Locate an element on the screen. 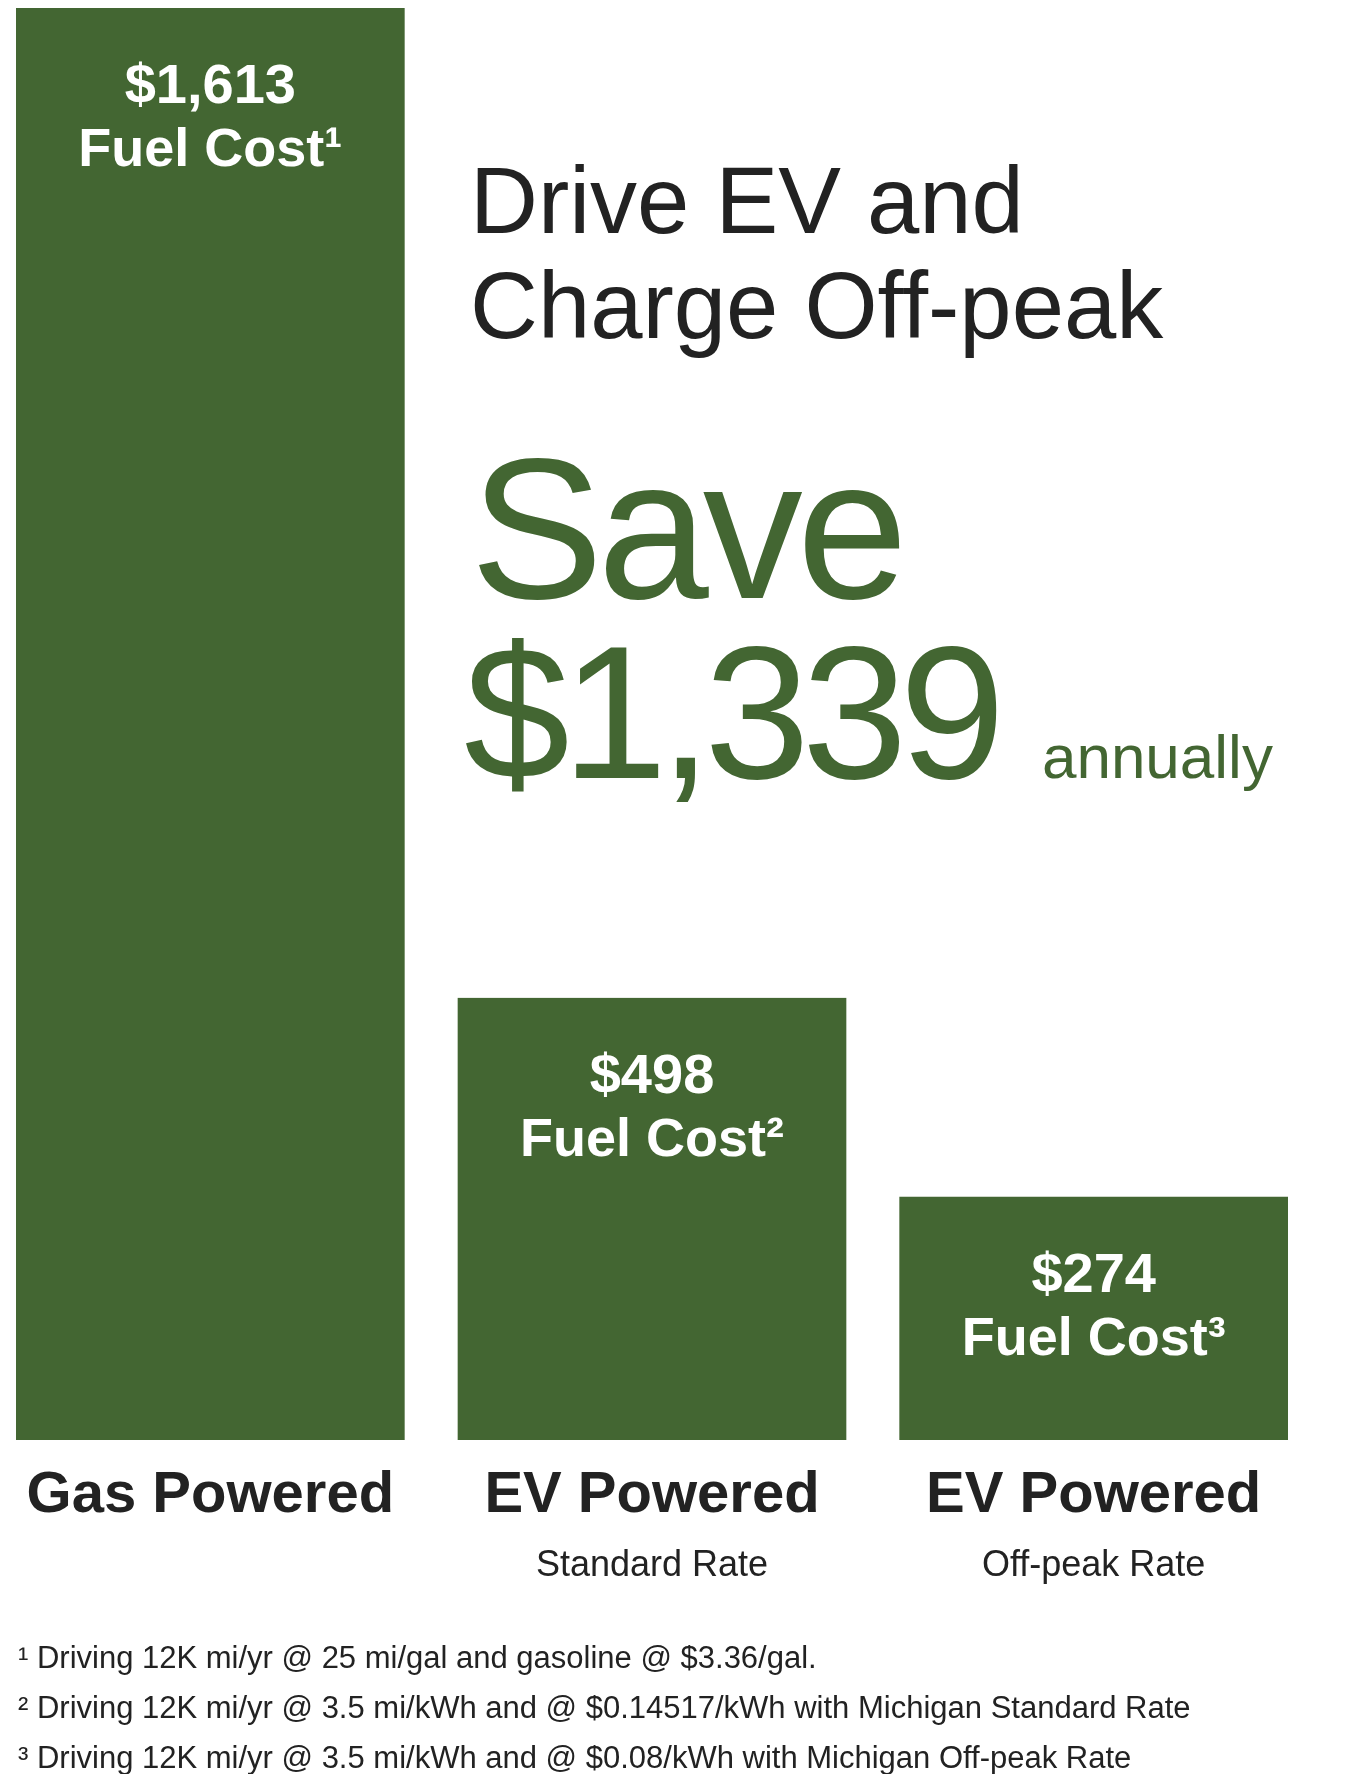 The image size is (1353, 1782). annotation: Fuel Cost¹ is located at coordinates (210, 147).